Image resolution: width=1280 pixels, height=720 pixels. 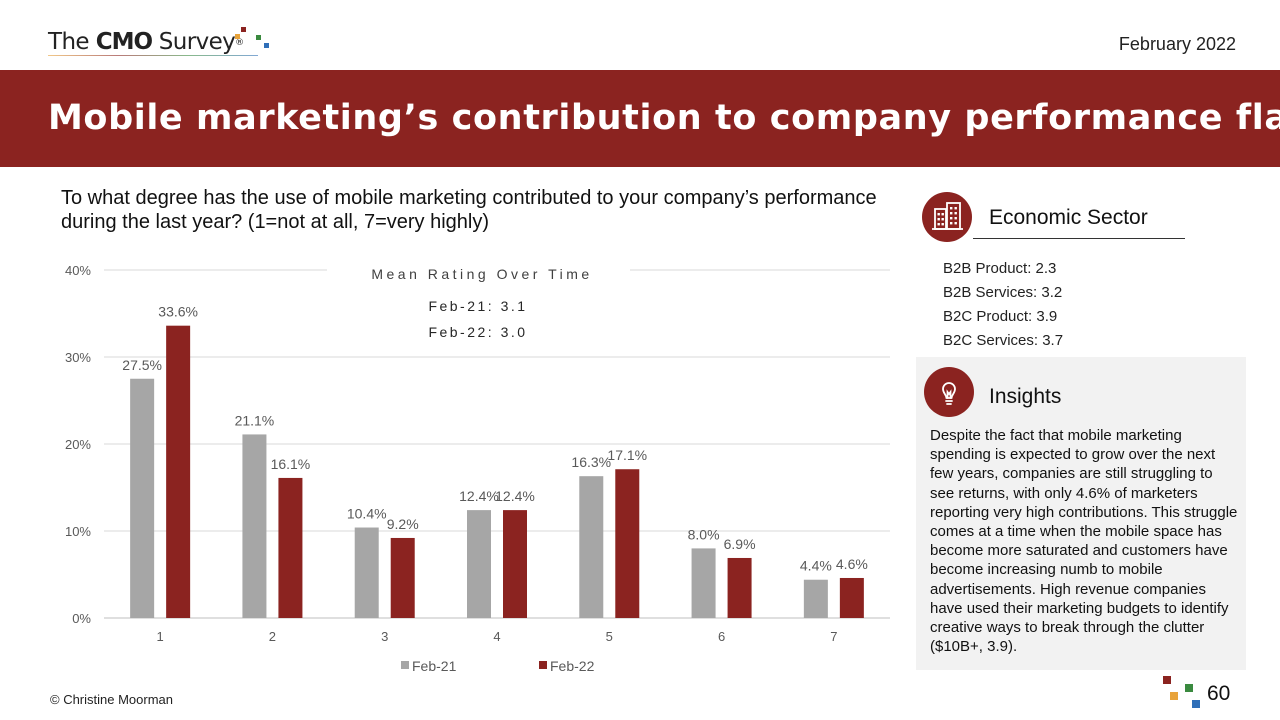 What do you see at coordinates (112, 699) in the screenshot?
I see `copyright: © Christine Moorman` at bounding box center [112, 699].